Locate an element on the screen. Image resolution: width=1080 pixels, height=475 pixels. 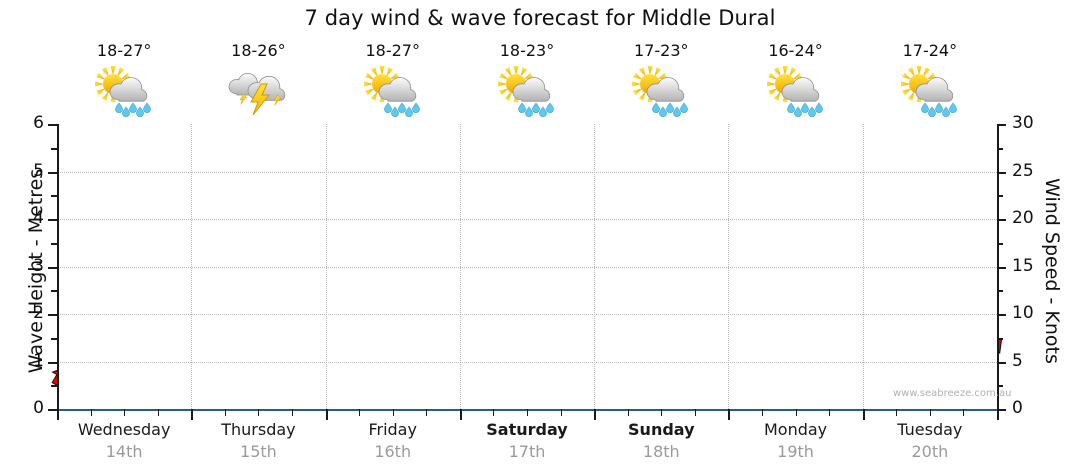
day-header-thursday: 18-26° is located at coordinates (258, 78).